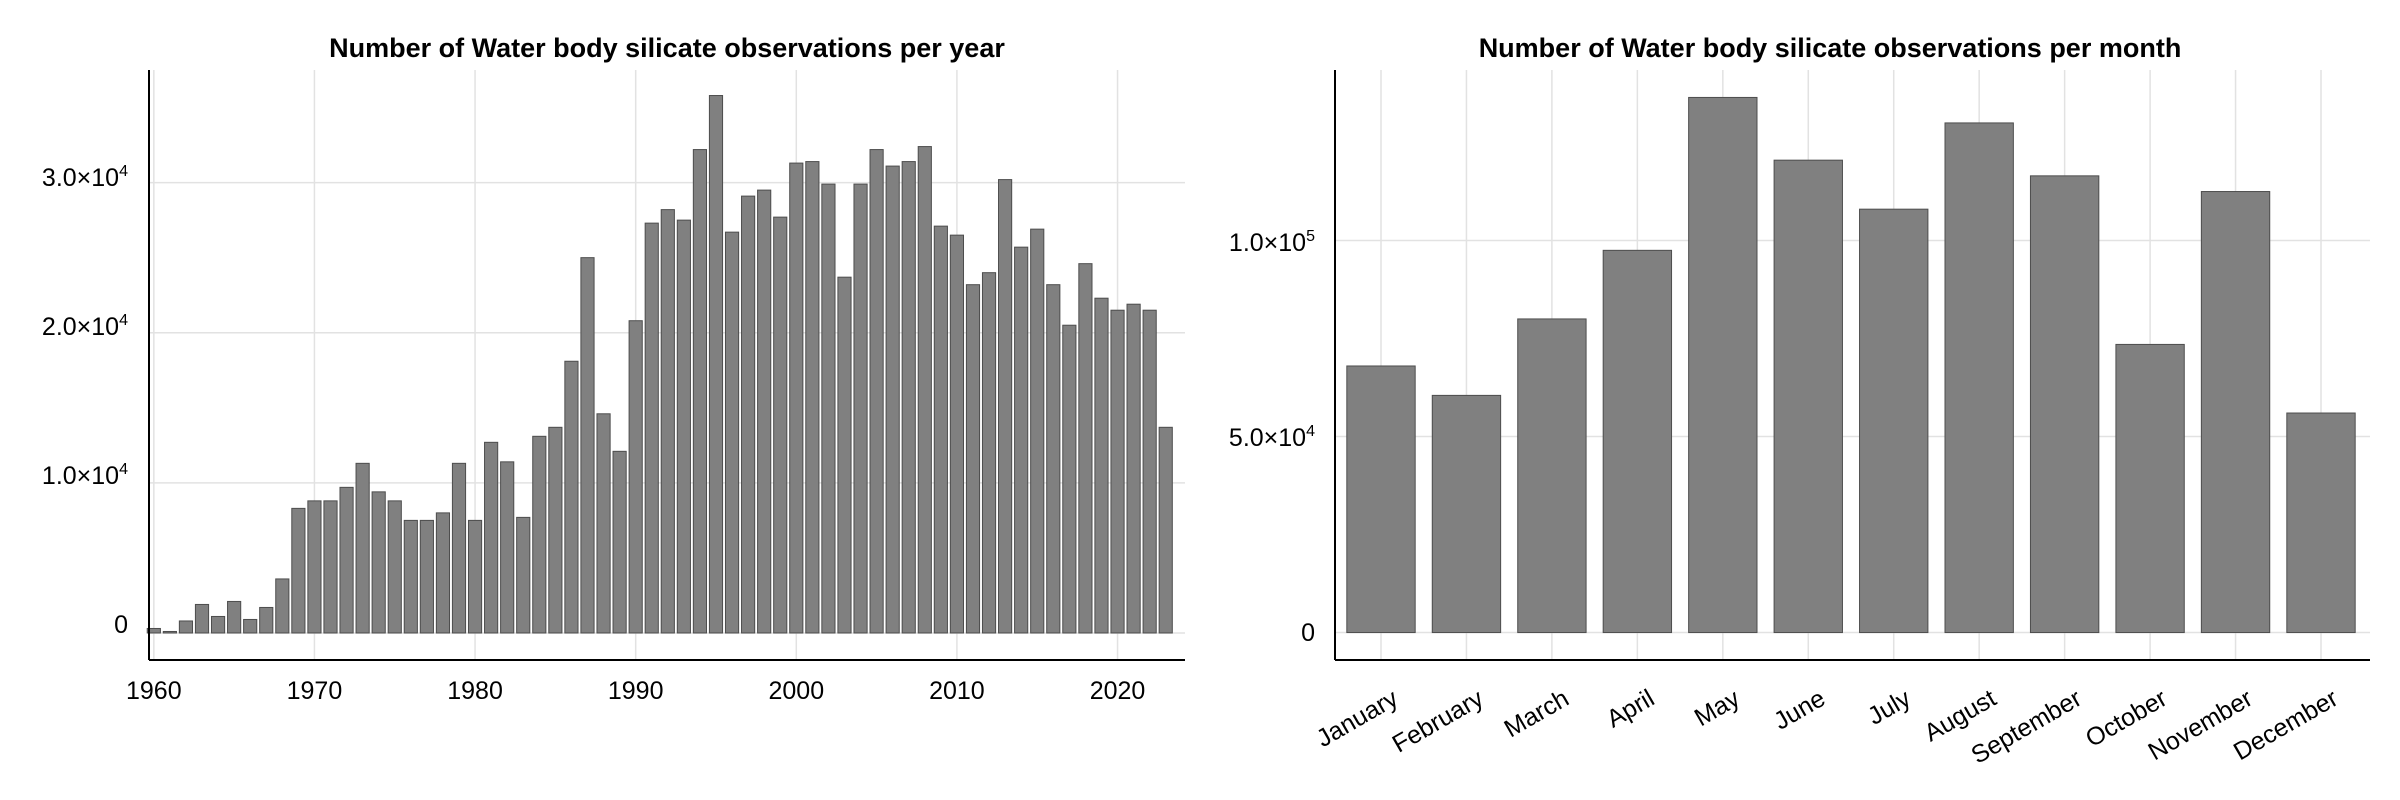 This screenshot has height=800, width=2400. I want to click on bar-1974, so click(378, 562).